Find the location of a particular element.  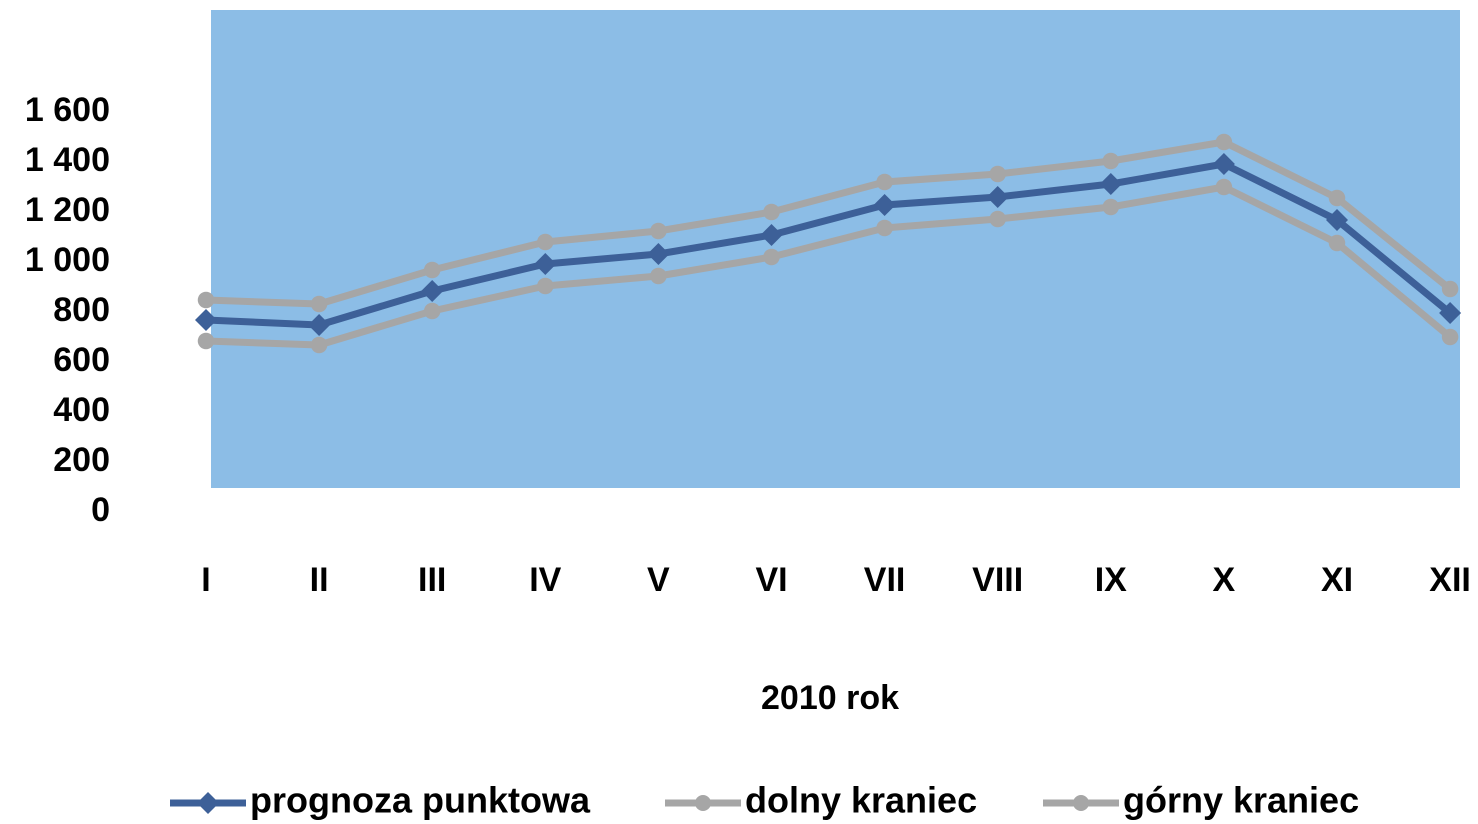

legend-label: górny kraniec is located at coordinates (1241, 800).